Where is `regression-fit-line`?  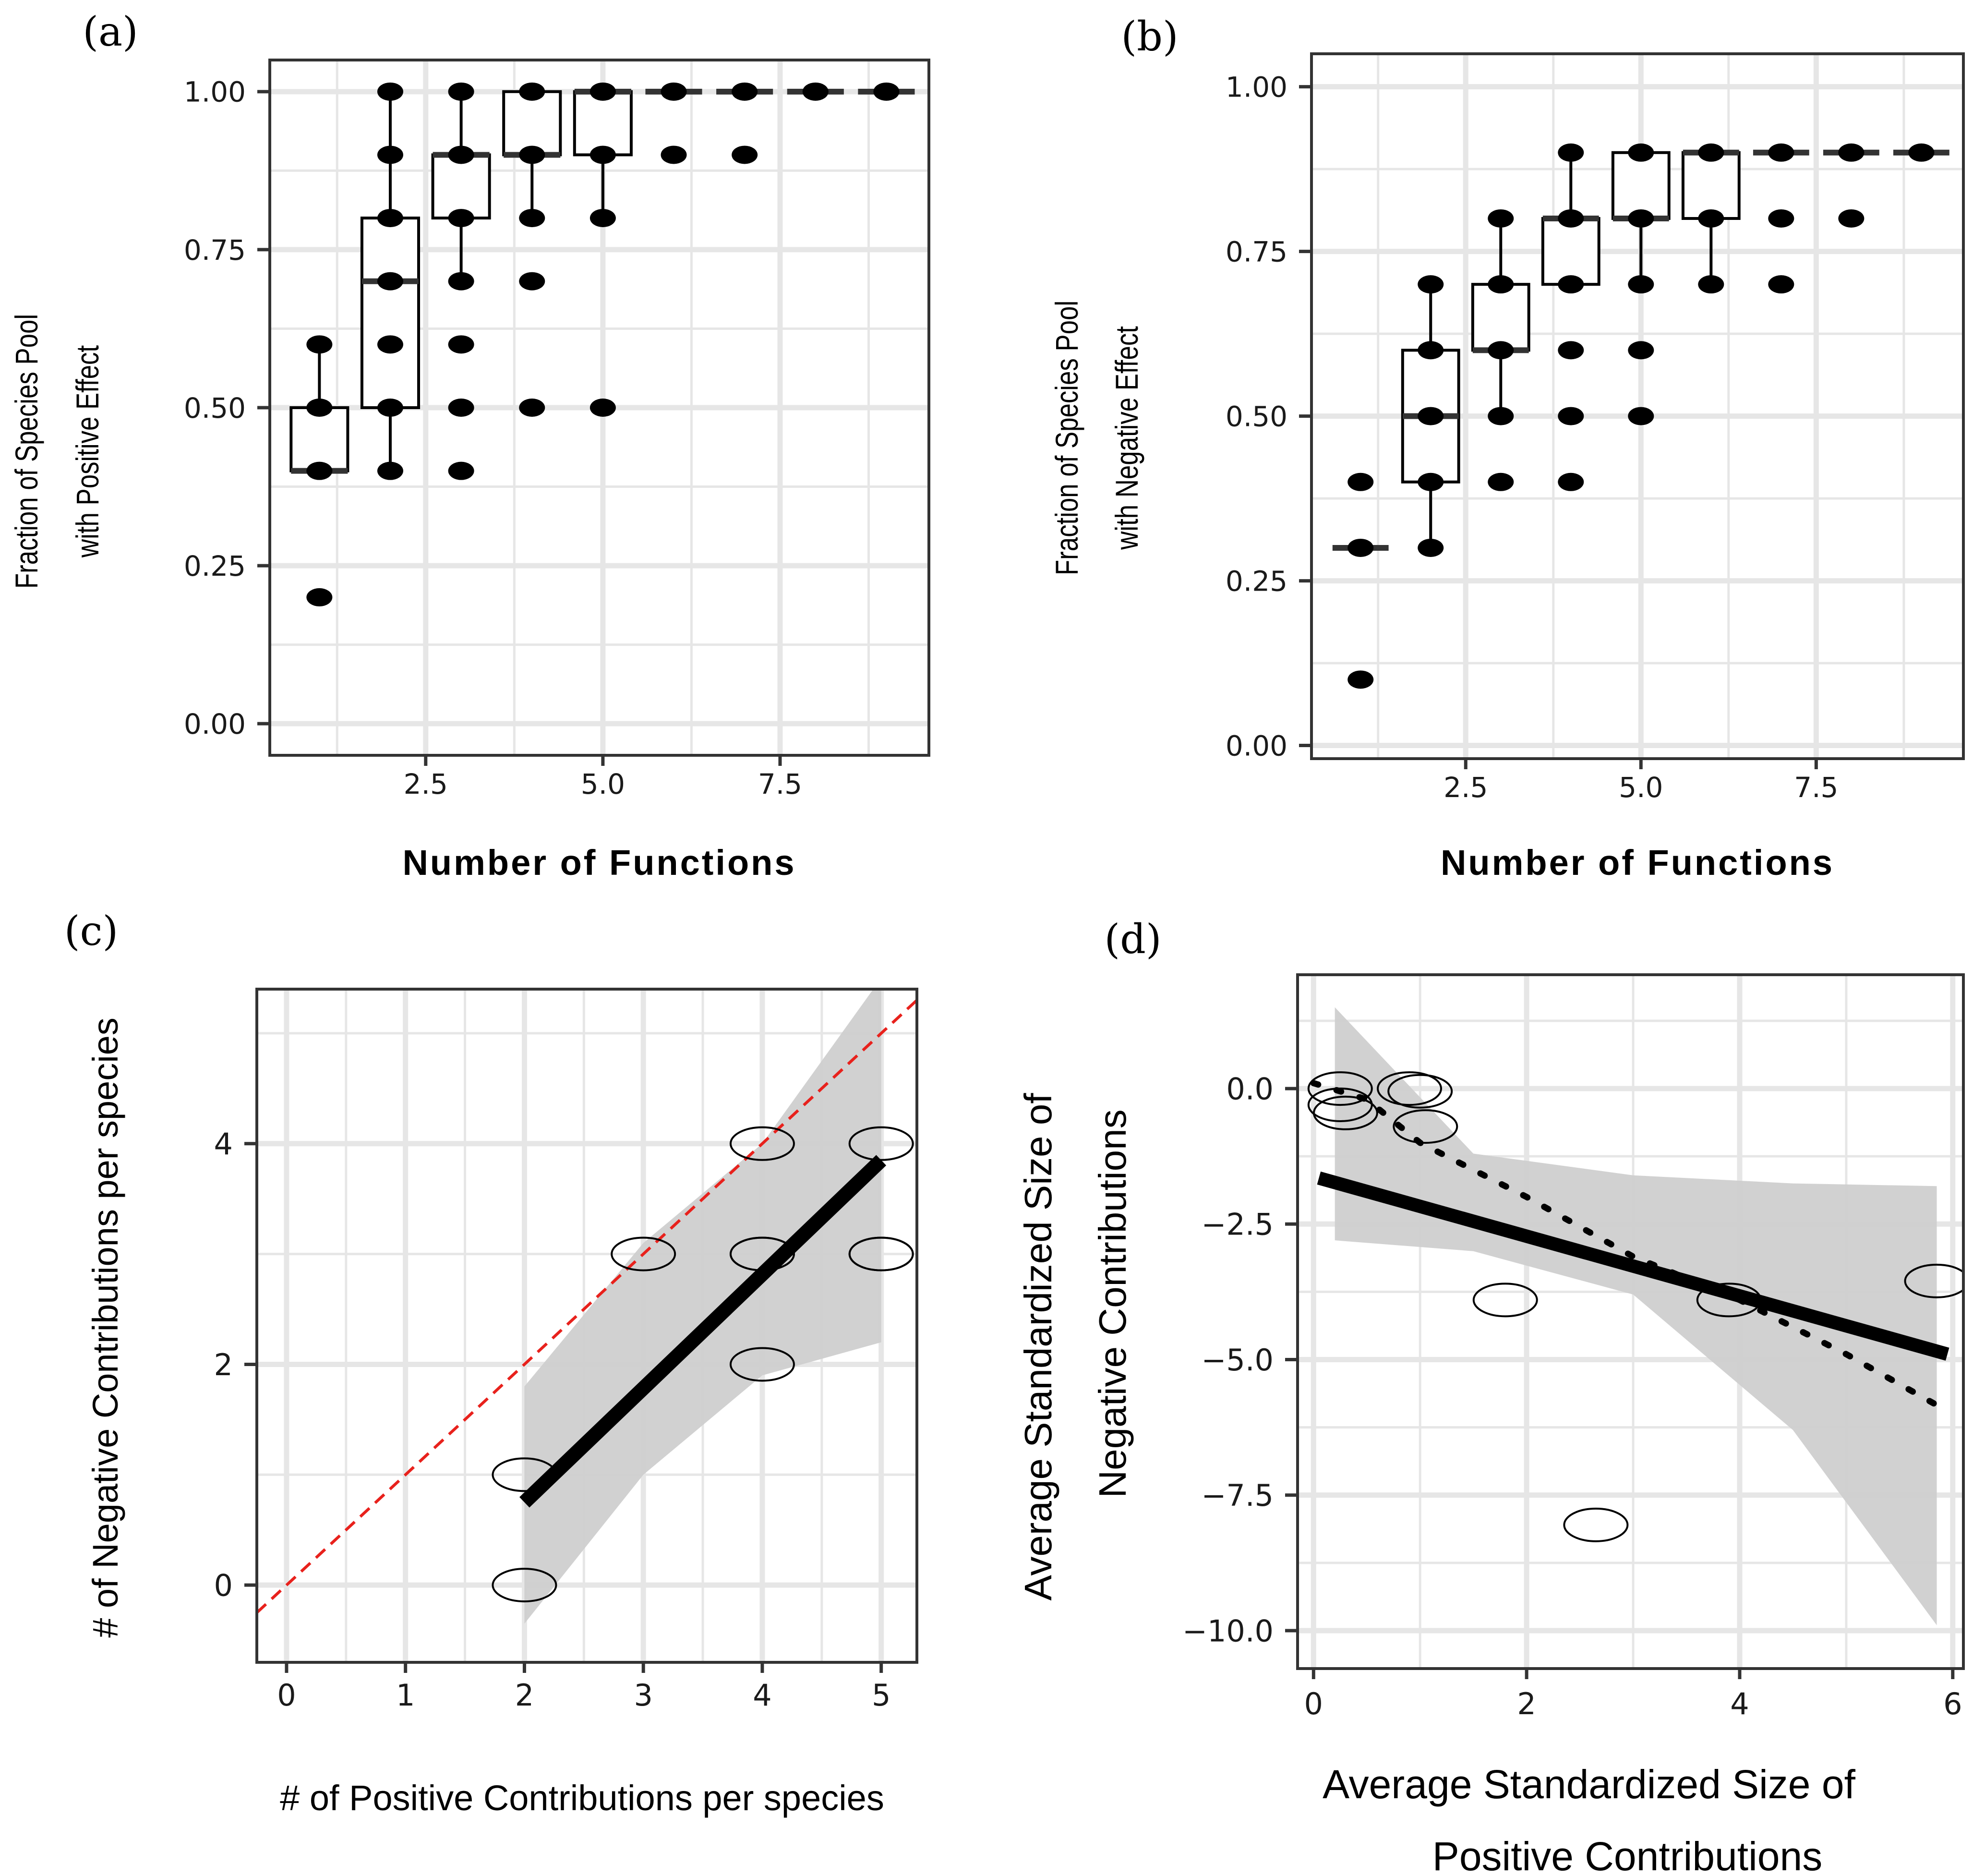 regression-fit-line is located at coordinates (703, 1331).